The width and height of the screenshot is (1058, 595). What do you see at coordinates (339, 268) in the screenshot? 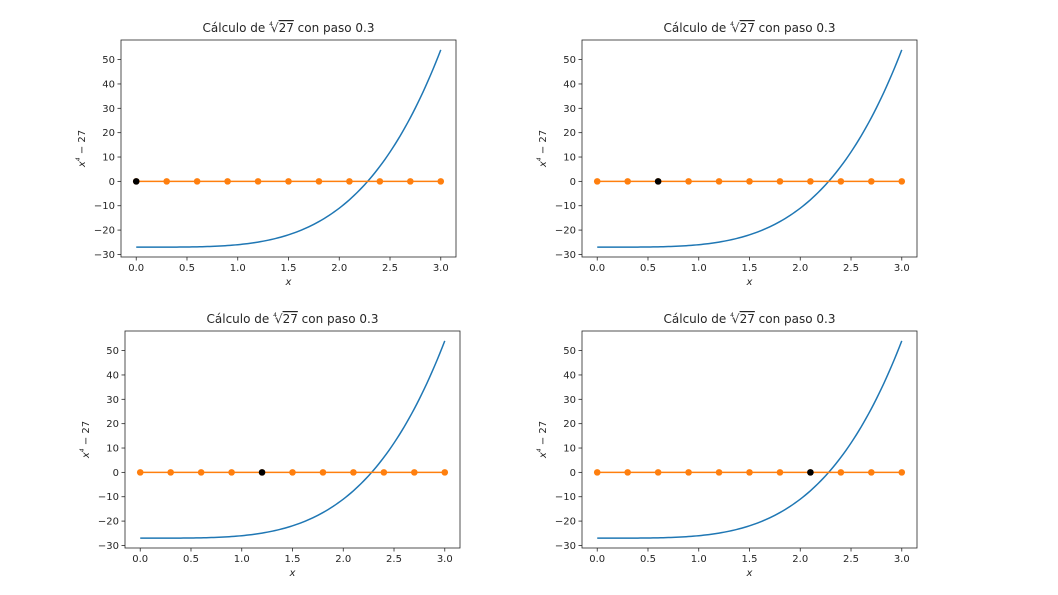
I see `x-tick-label: 2.0` at bounding box center [339, 268].